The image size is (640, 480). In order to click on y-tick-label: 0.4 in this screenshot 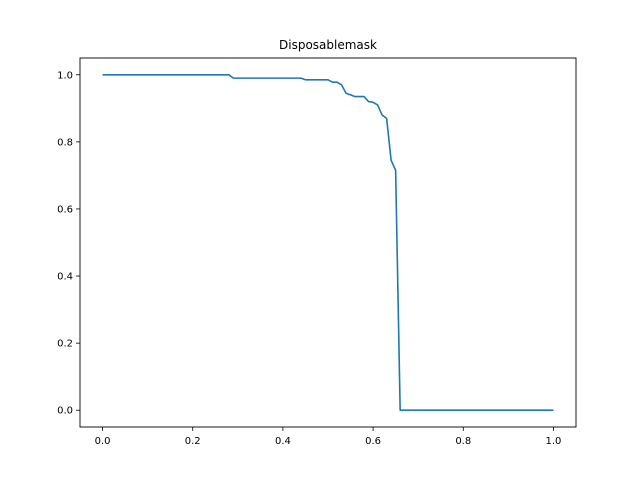, I will do `click(65, 277)`.